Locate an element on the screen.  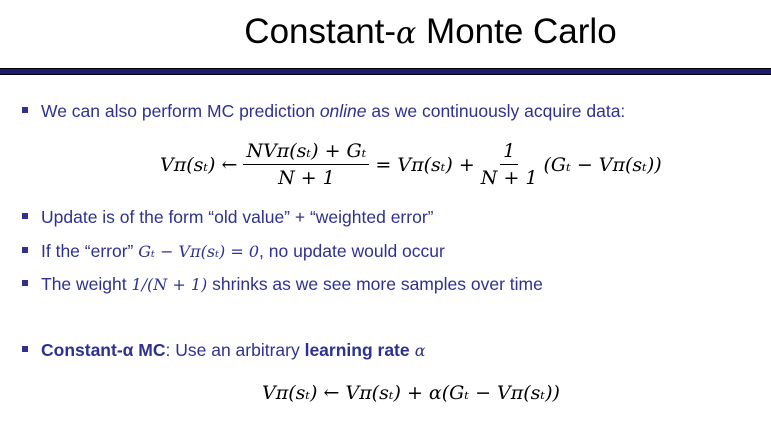
bullet-text: If the “error” is located at coordinates (90, 251).